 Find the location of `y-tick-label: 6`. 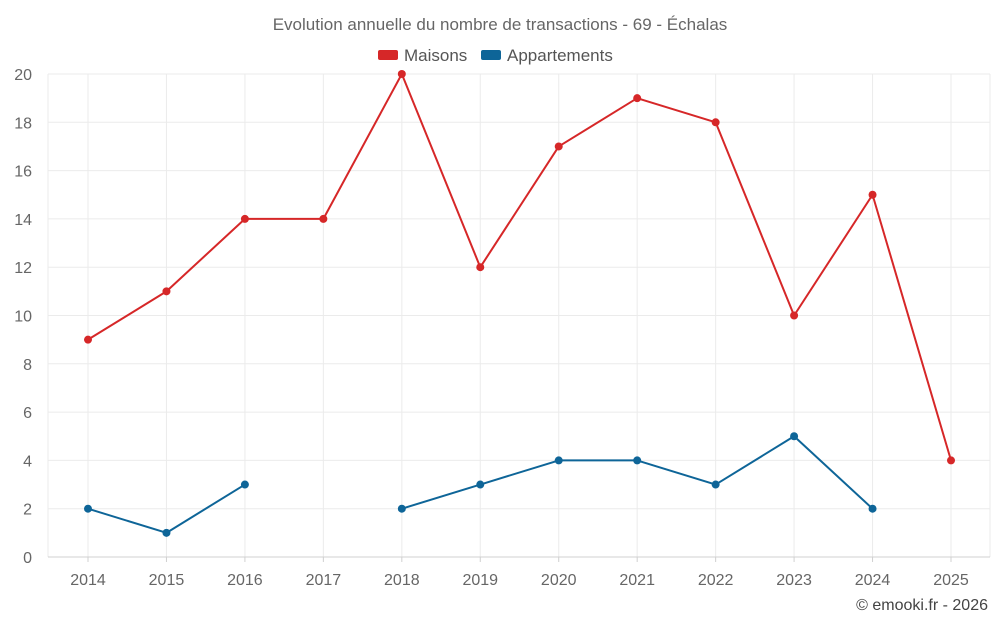

y-tick-label: 6 is located at coordinates (27, 413).